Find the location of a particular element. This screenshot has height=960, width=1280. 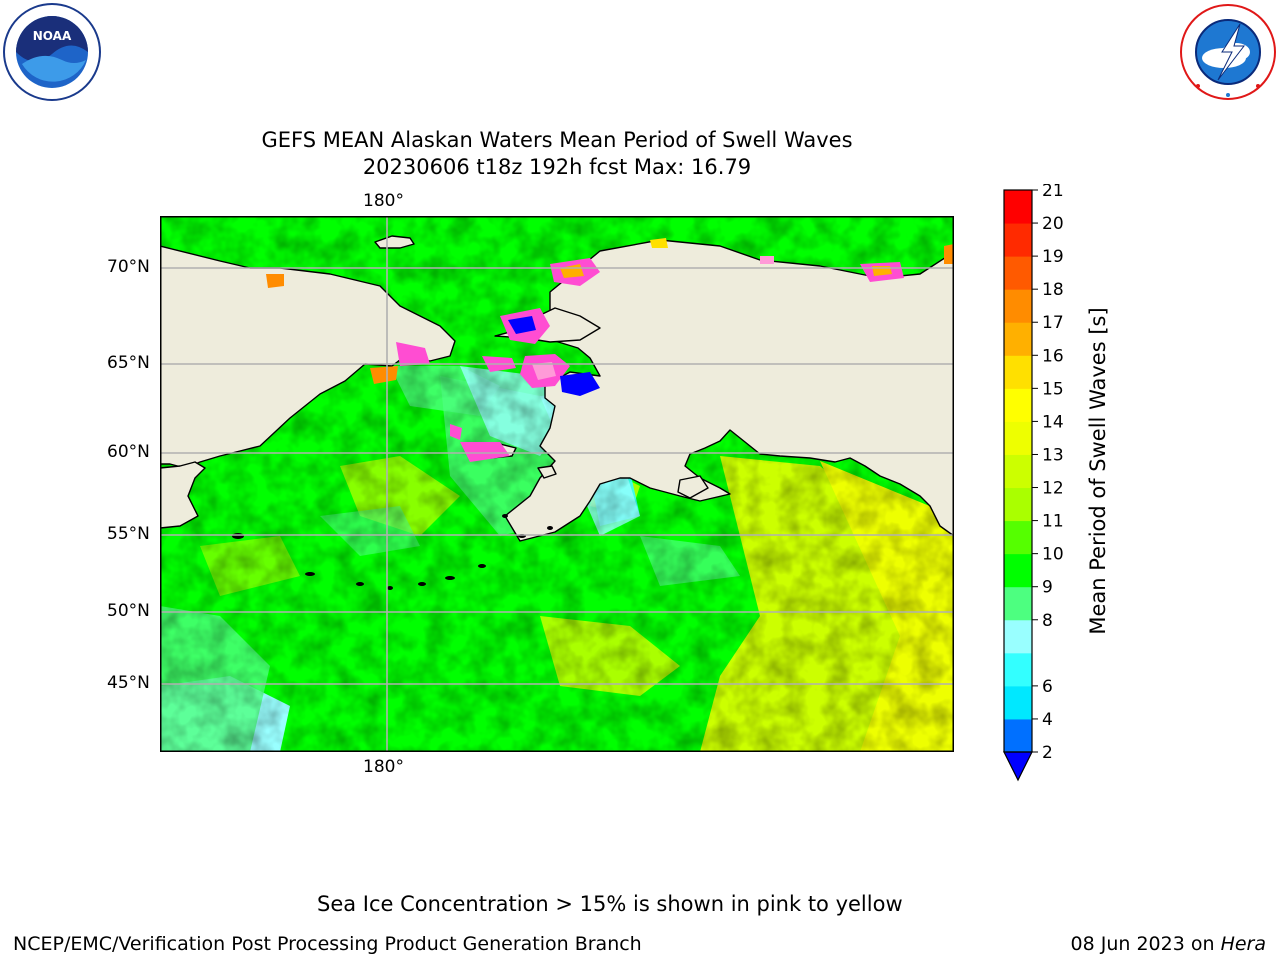

latitude-label-50: 50°N is located at coordinates (128, 611).